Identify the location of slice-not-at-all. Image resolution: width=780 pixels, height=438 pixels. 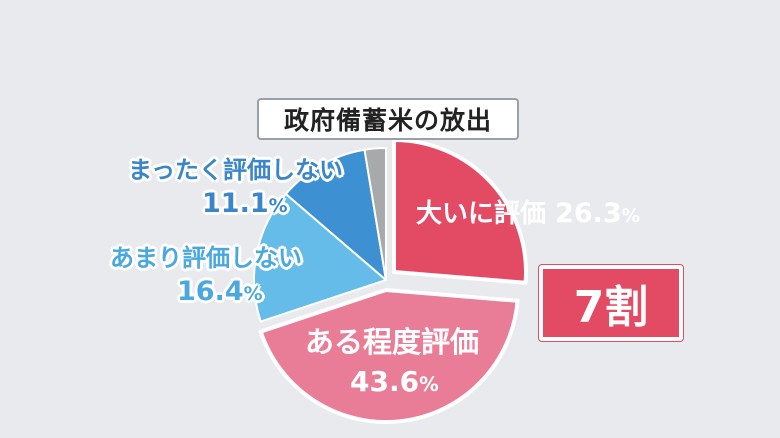
(335, 214).